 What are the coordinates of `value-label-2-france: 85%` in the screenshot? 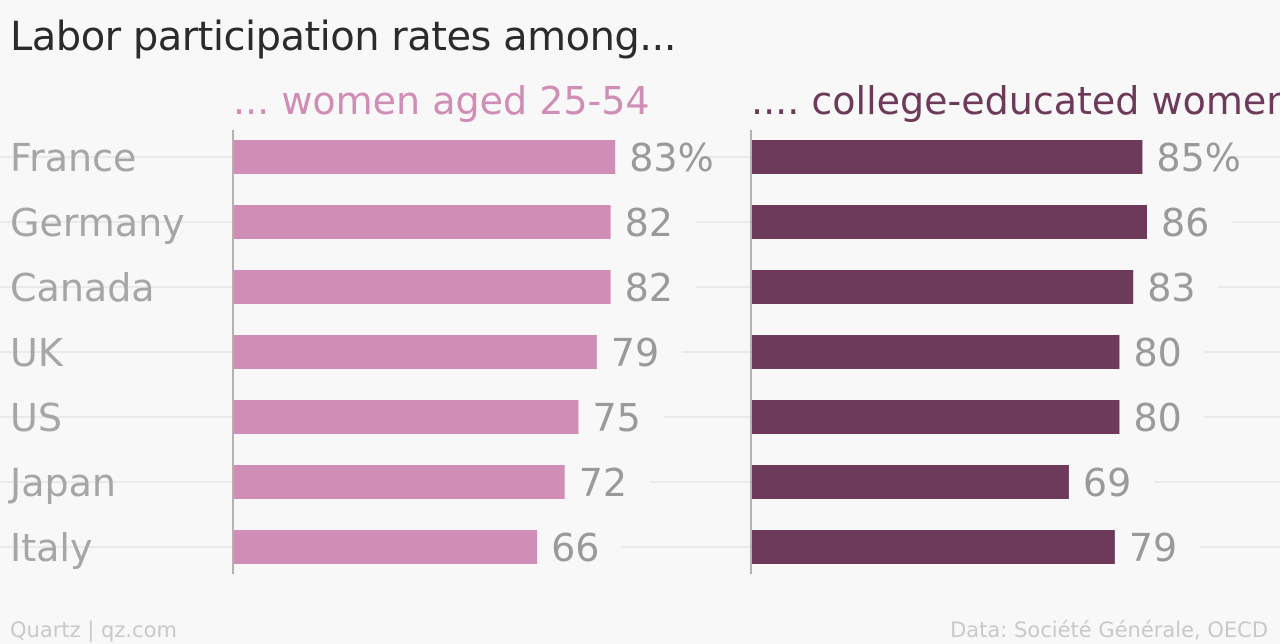 It's located at (1198, 158).